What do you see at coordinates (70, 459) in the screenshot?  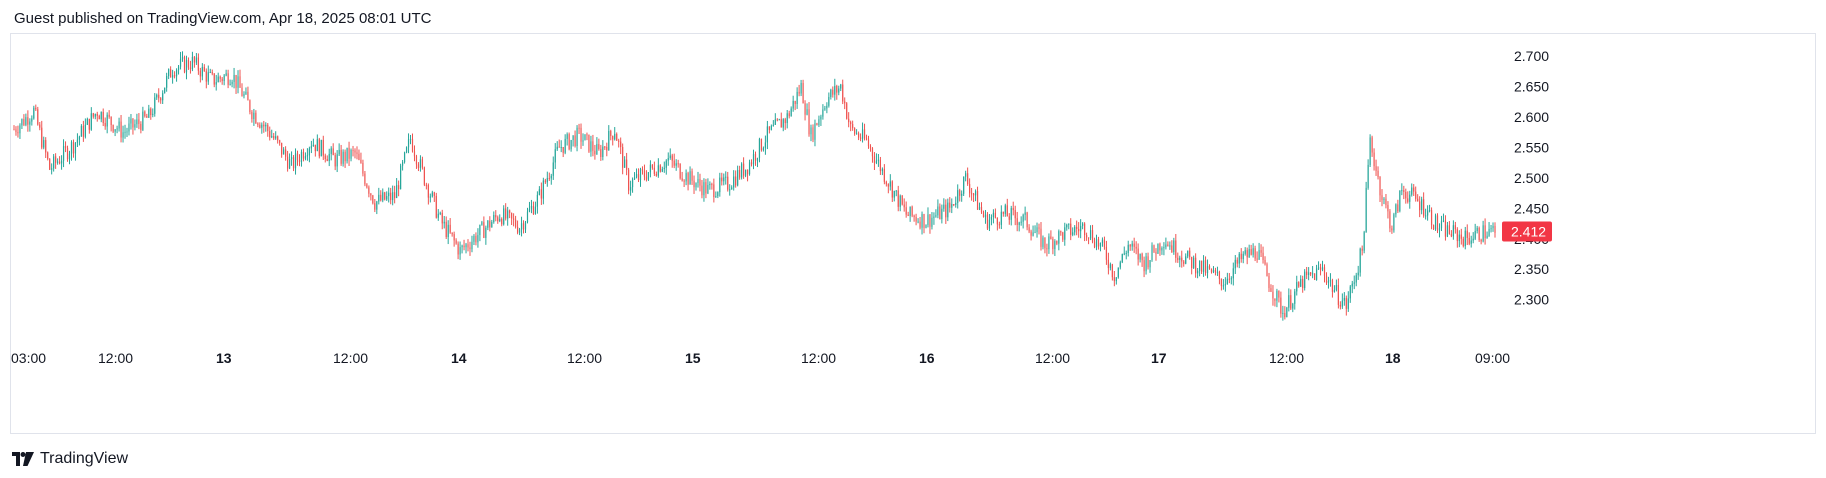 I see `footer-brand: TradingView` at bounding box center [70, 459].